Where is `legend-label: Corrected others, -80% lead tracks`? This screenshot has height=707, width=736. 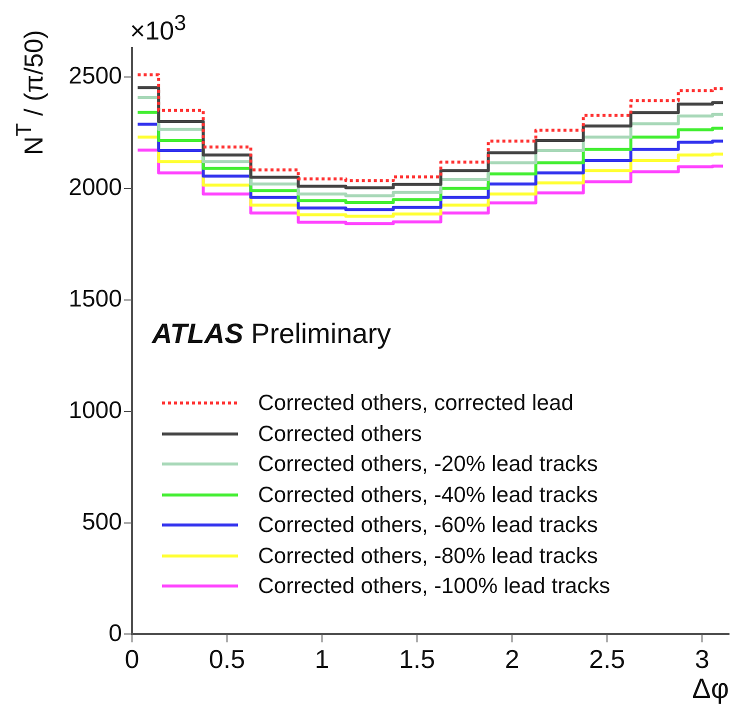 legend-label: Corrected others, -80% lead tracks is located at coordinates (428, 555).